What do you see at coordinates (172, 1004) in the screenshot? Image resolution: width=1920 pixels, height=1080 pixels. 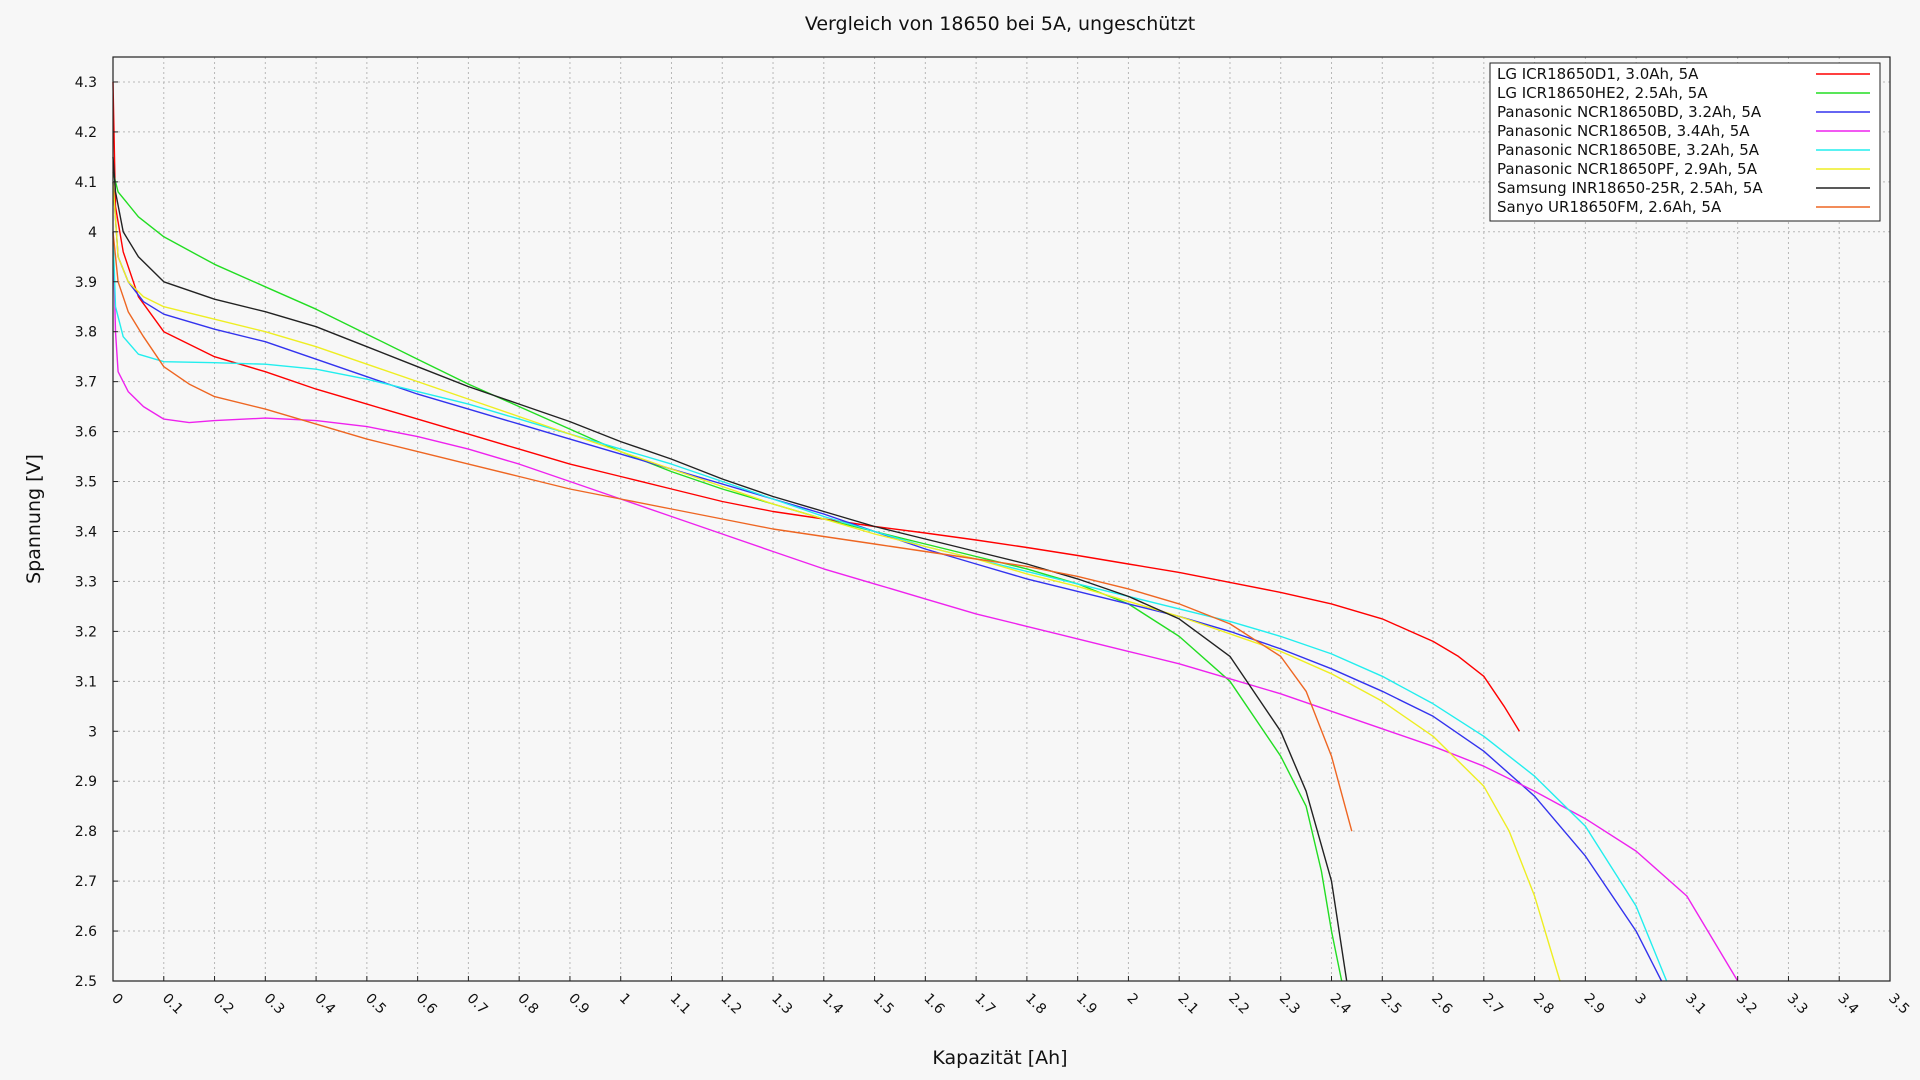 I see `x-tick-label: 0.1` at bounding box center [172, 1004].